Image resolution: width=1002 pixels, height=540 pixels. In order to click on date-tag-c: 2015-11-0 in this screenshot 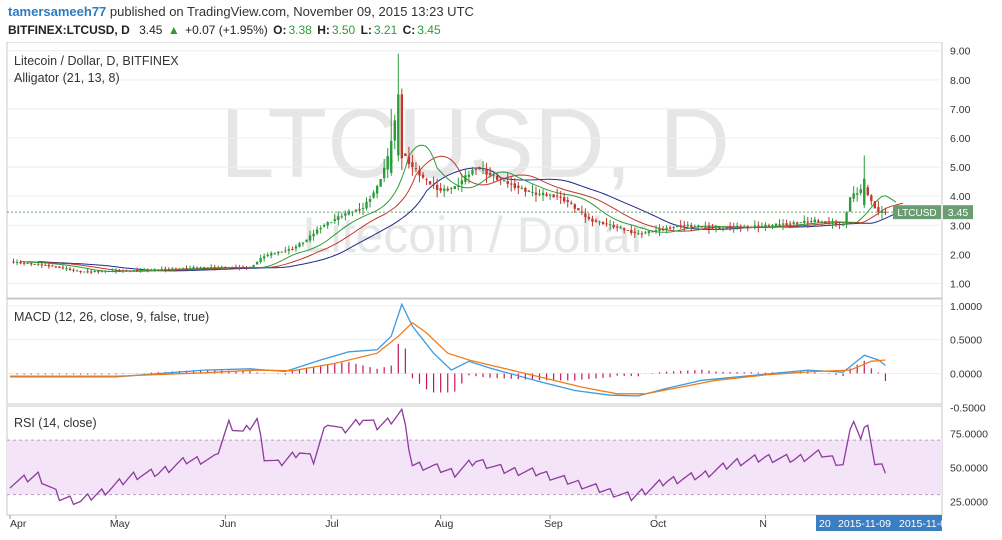, I will do `click(922, 524)`.